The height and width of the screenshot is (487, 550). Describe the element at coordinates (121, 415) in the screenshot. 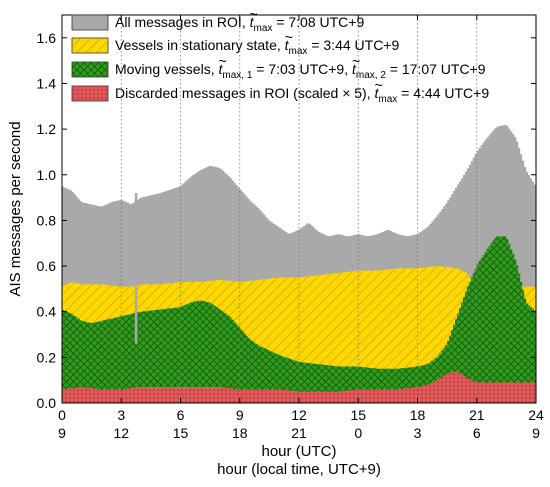

I see `x-tick-label: 3` at that location.